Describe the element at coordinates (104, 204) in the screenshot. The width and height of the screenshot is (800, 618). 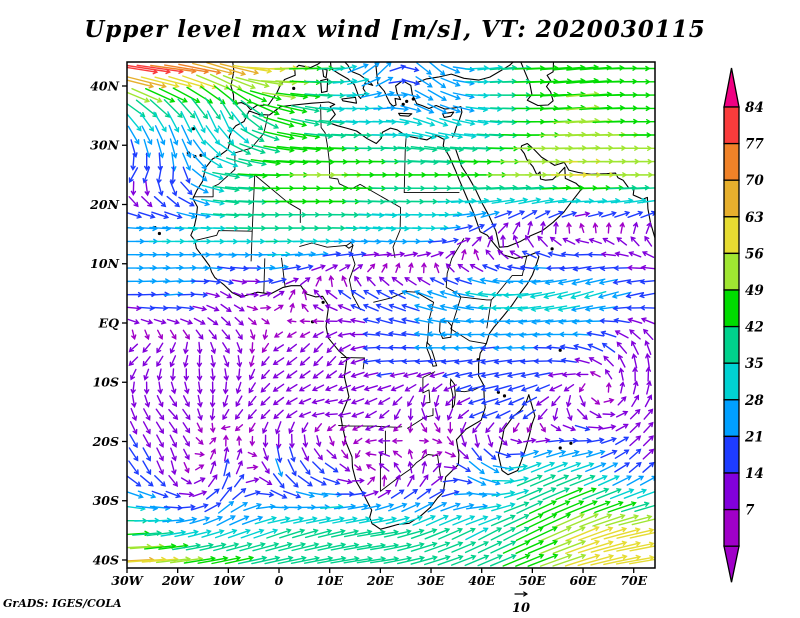
I see `y-tick-label: 20N` at that location.